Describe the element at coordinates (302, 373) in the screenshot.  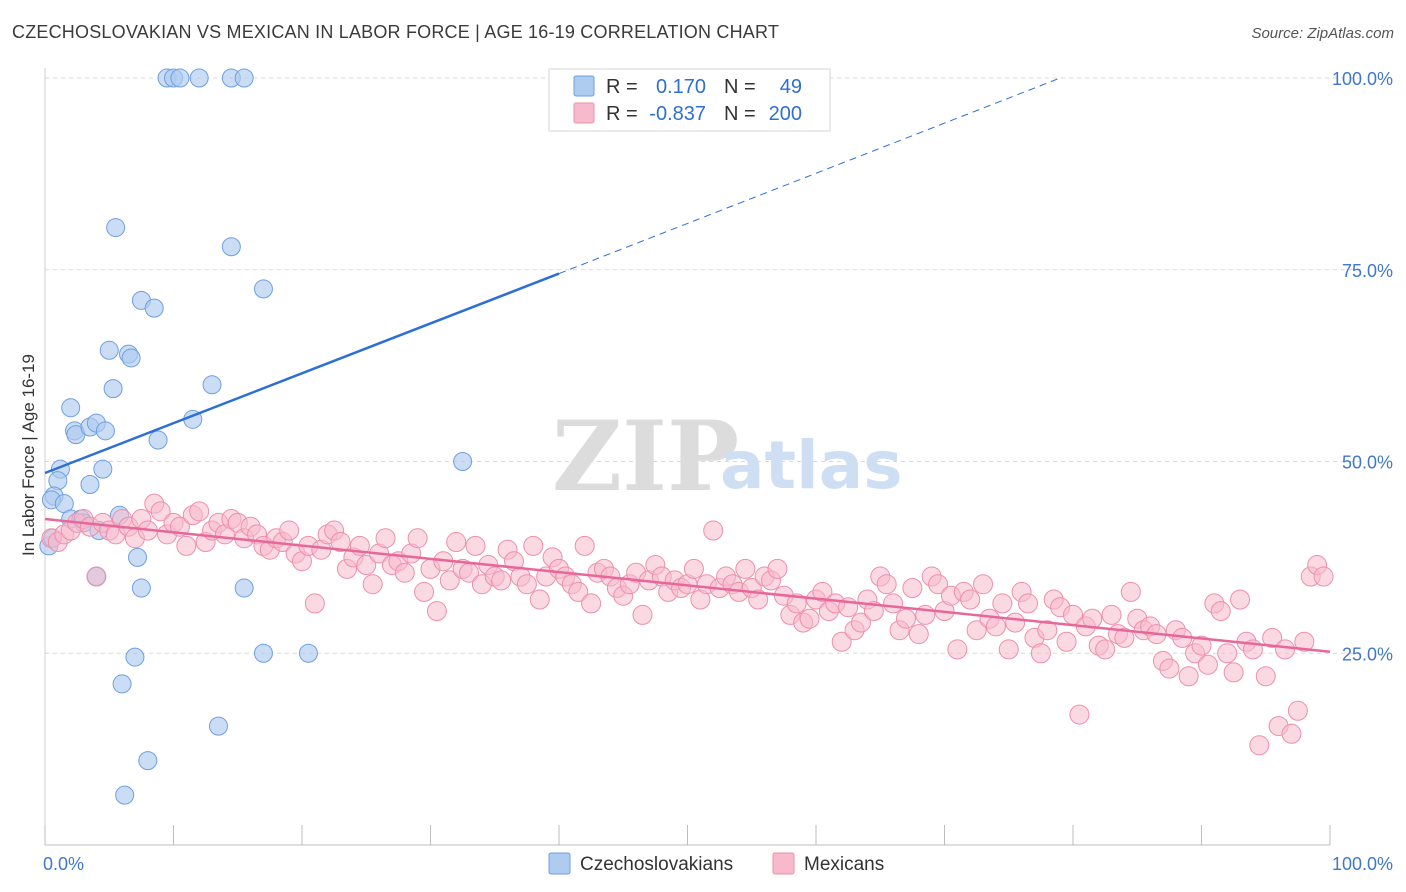
I see `czechoslovakians-trend-line` at that location.